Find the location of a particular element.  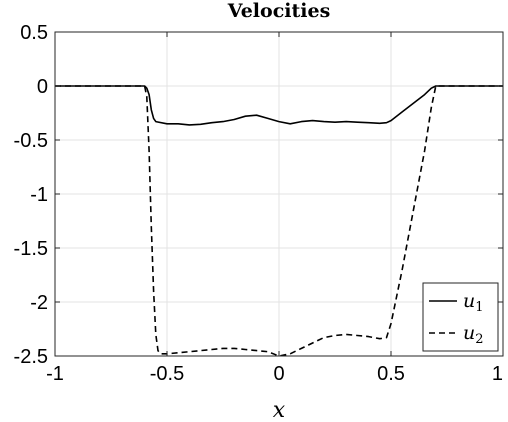

legend-box is located at coordinates (460, 317).